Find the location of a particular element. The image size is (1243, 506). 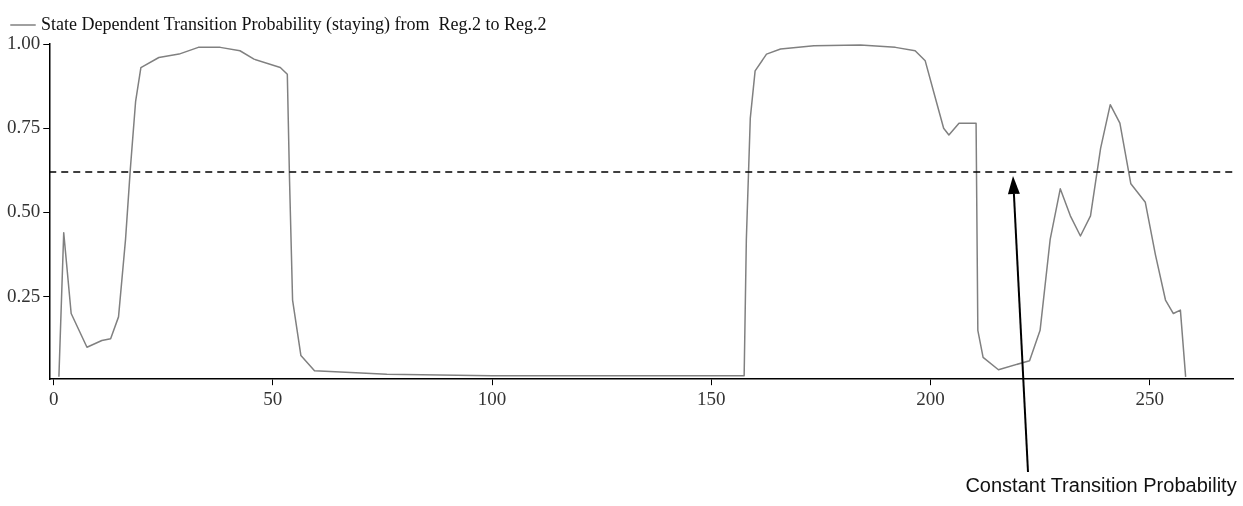

x-tick-label: 150 is located at coordinates (711, 398).